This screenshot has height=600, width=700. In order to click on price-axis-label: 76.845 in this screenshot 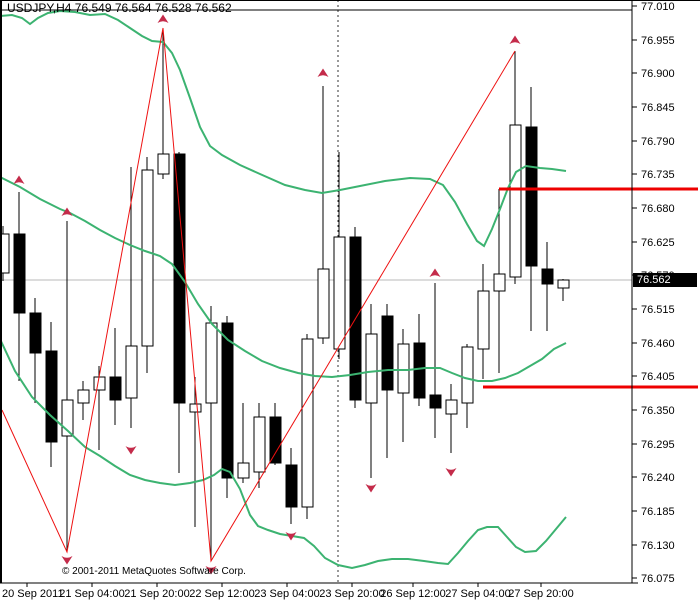, I will do `click(658, 108)`.